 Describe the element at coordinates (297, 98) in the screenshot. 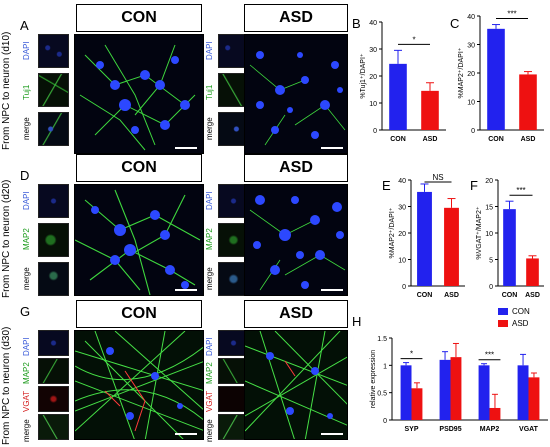

I see `micrograph-asd-d10-cells` at that location.